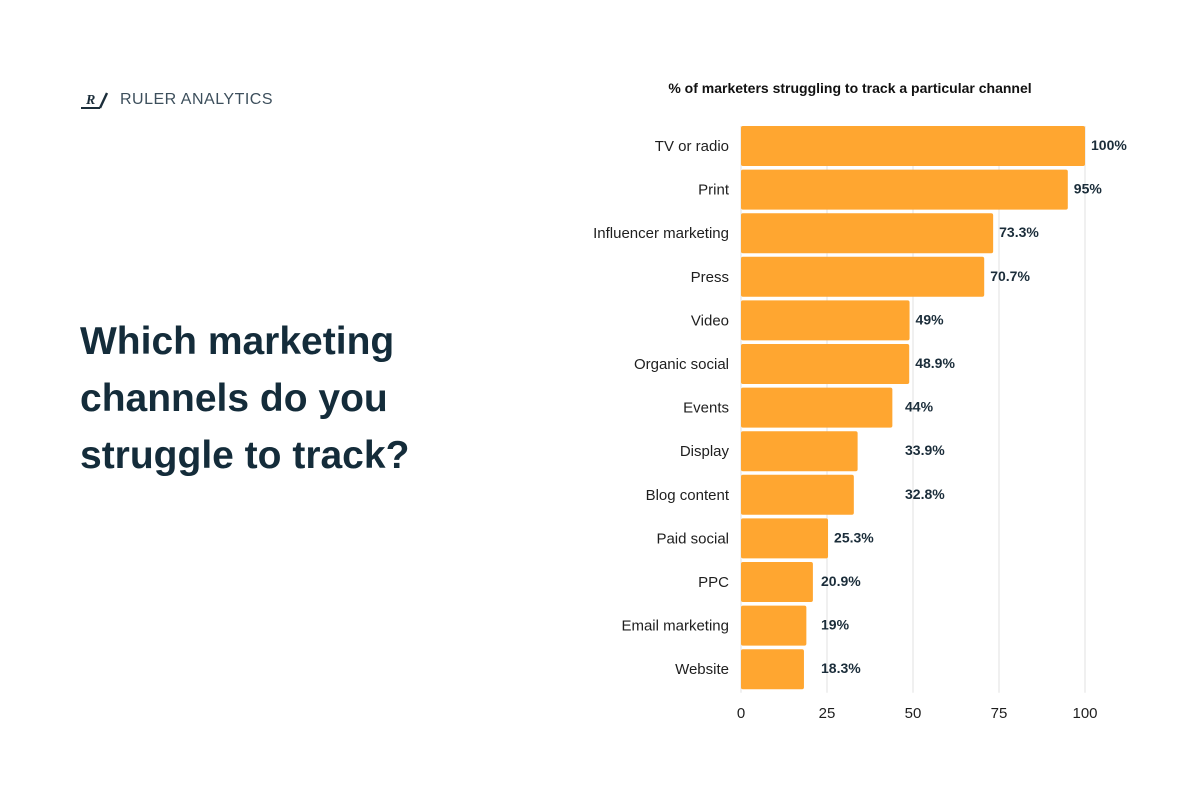 The height and width of the screenshot is (800, 1200). What do you see at coordinates (1019, 232) in the screenshot?
I see `value-label: 73.3%` at bounding box center [1019, 232].